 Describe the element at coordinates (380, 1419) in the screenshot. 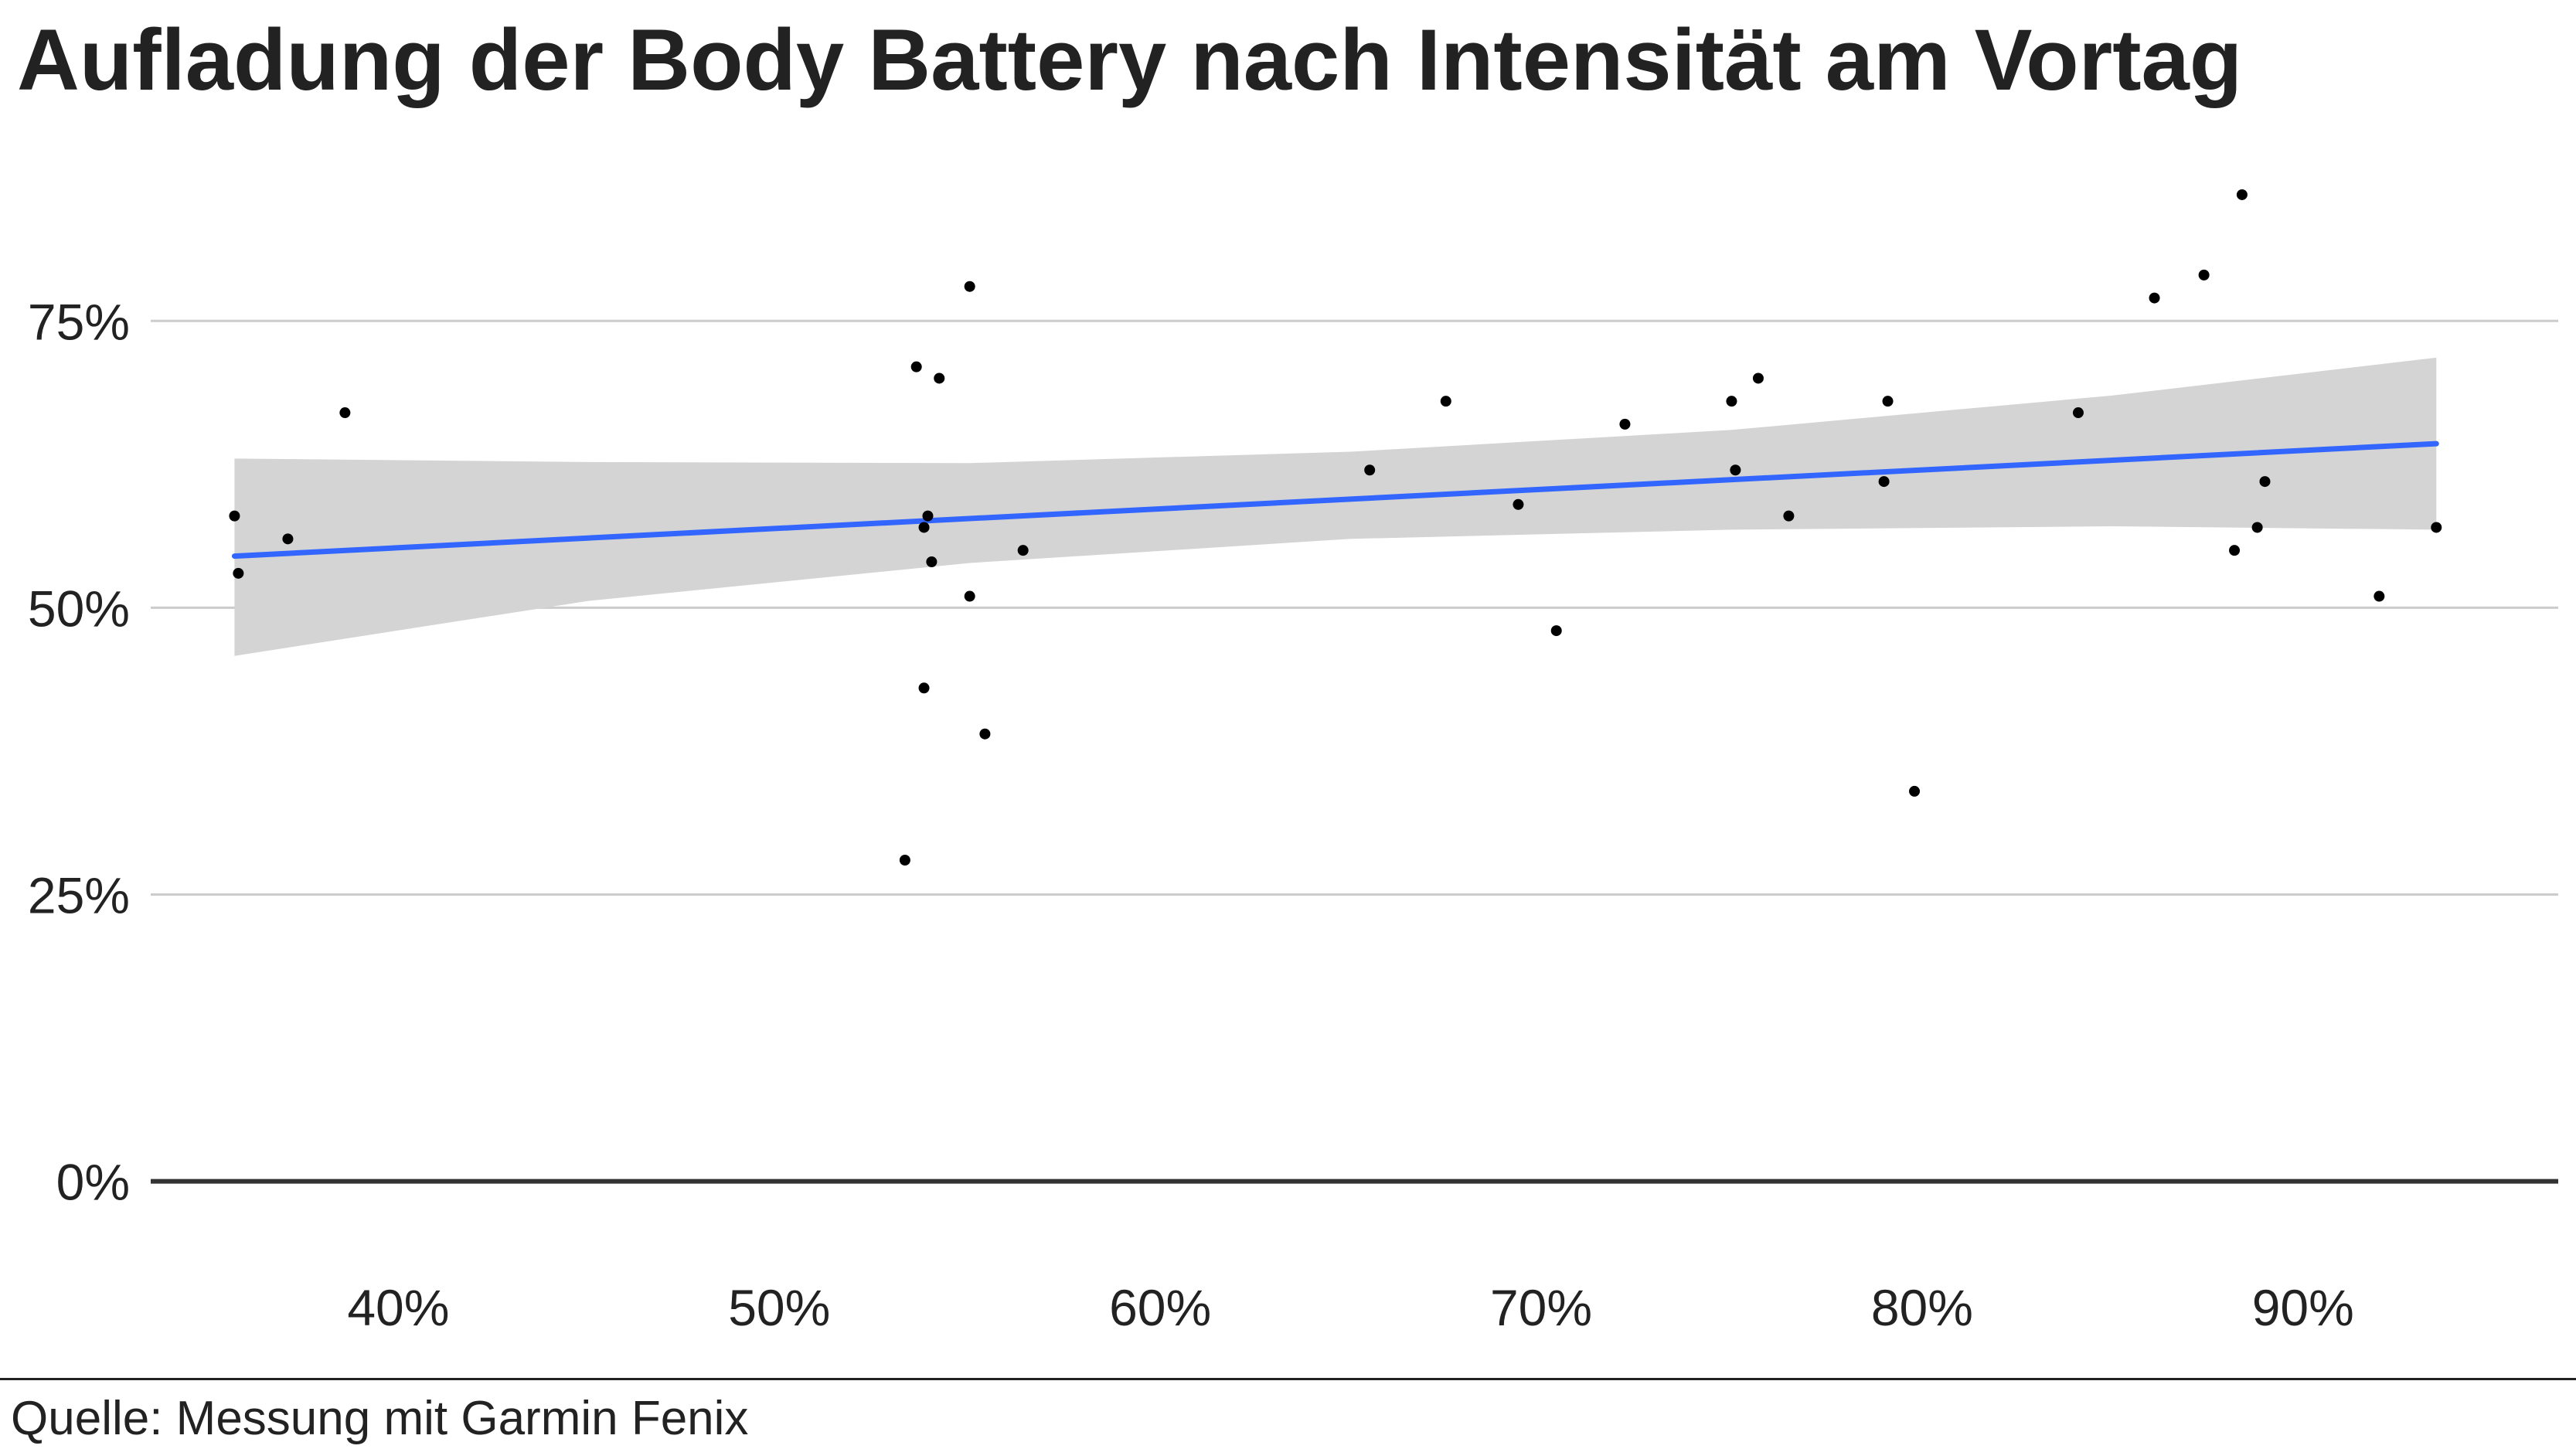

I see `source-note: Quelle: Messung mit Garmin Fenix` at that location.